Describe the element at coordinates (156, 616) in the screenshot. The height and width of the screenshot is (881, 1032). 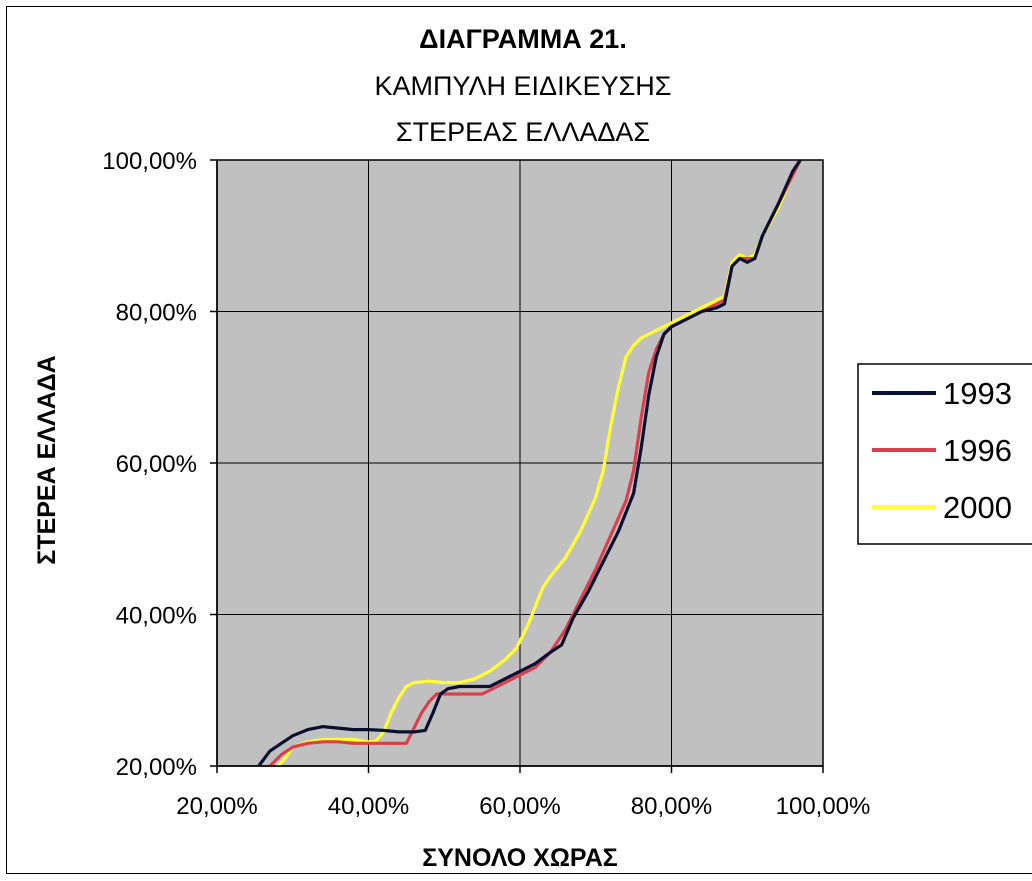
I see `y-tick-label: 40,00%` at that location.